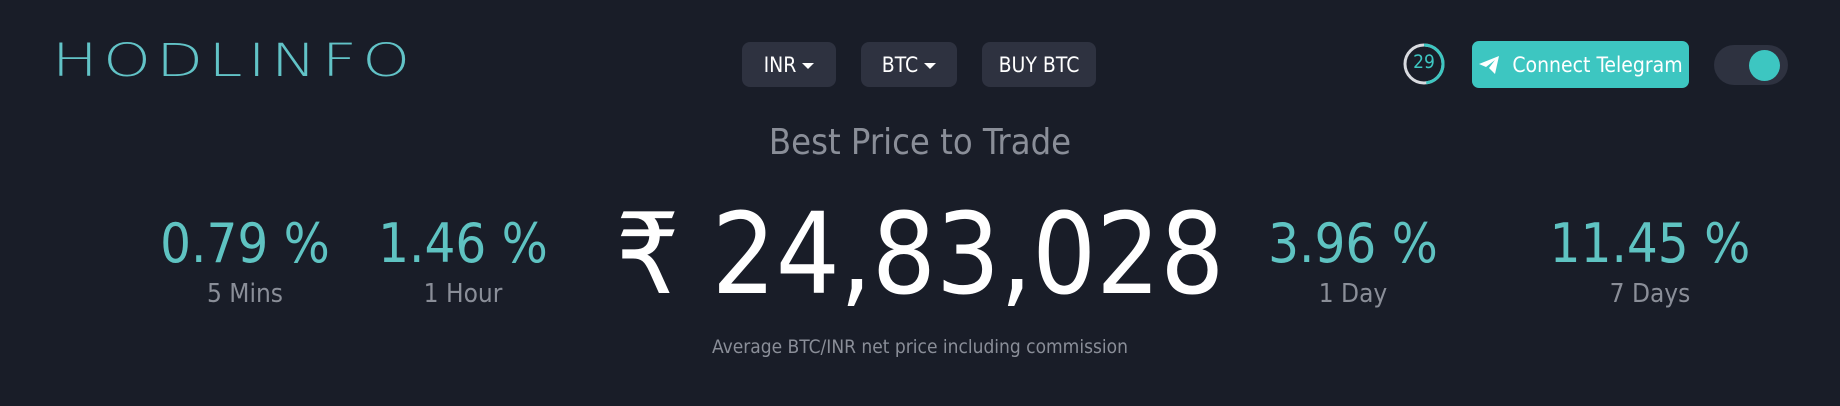 The image size is (1840, 406). Describe the element at coordinates (1597, 64) in the screenshot. I see `connect-telegram-label: Connect Telegram` at that location.